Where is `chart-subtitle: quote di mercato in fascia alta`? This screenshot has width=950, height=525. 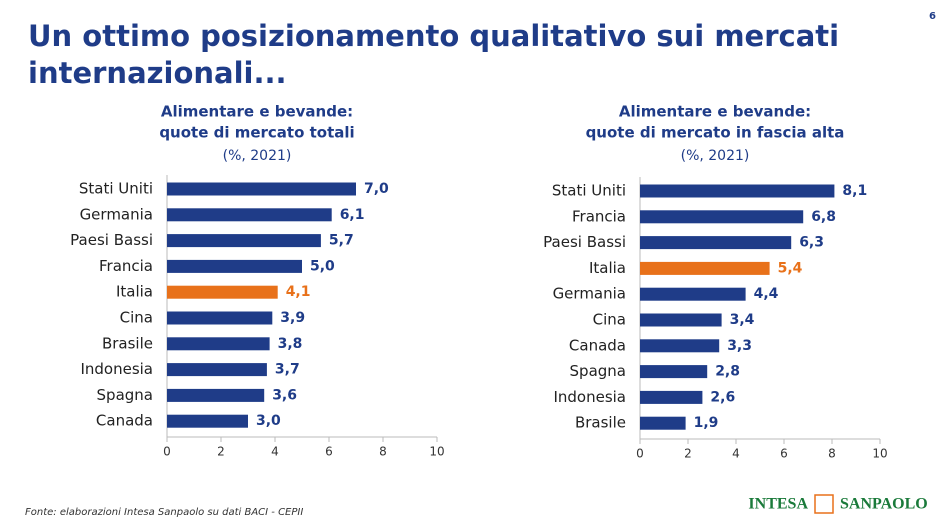
chart-subtitle: quote di mercato in fascia alta is located at coordinates (715, 133).